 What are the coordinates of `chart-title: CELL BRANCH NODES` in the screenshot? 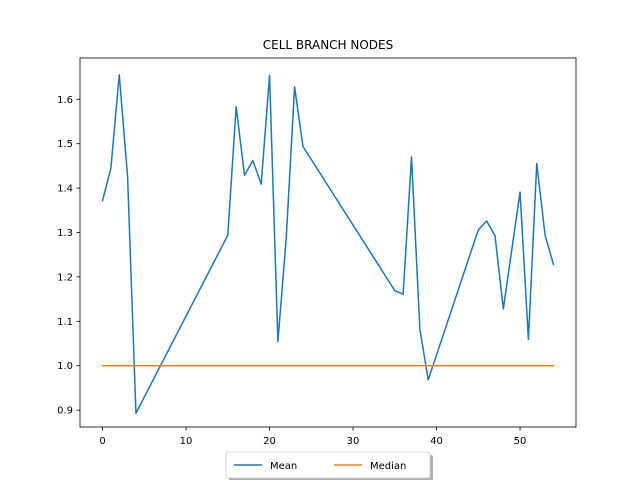 It's located at (328, 45).